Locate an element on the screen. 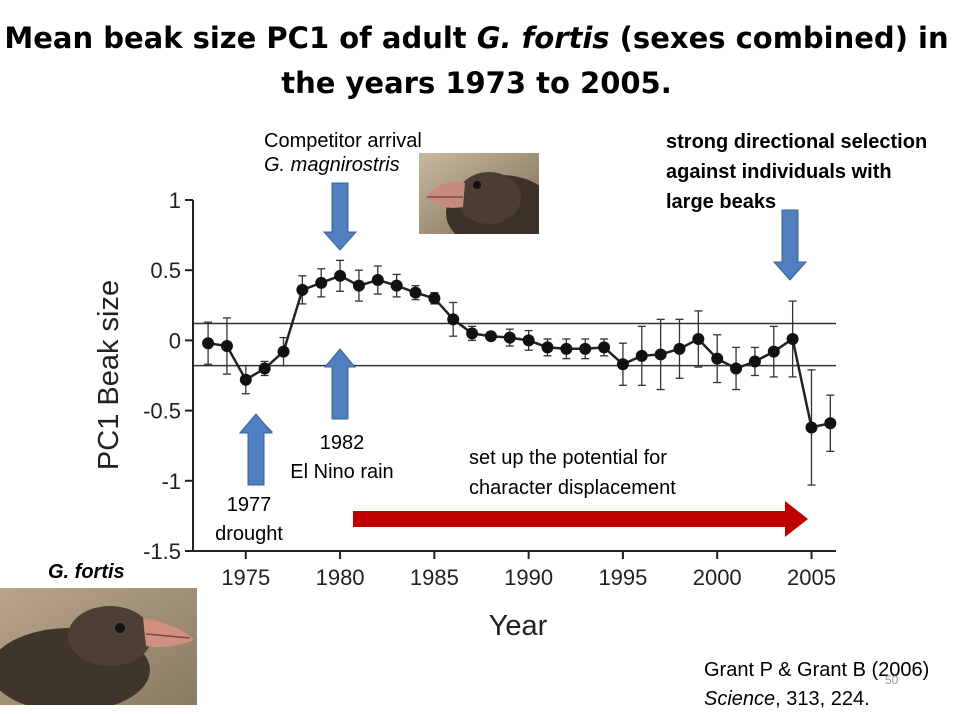 The image size is (953, 714). x-tick-label: 1985 is located at coordinates (434, 577).